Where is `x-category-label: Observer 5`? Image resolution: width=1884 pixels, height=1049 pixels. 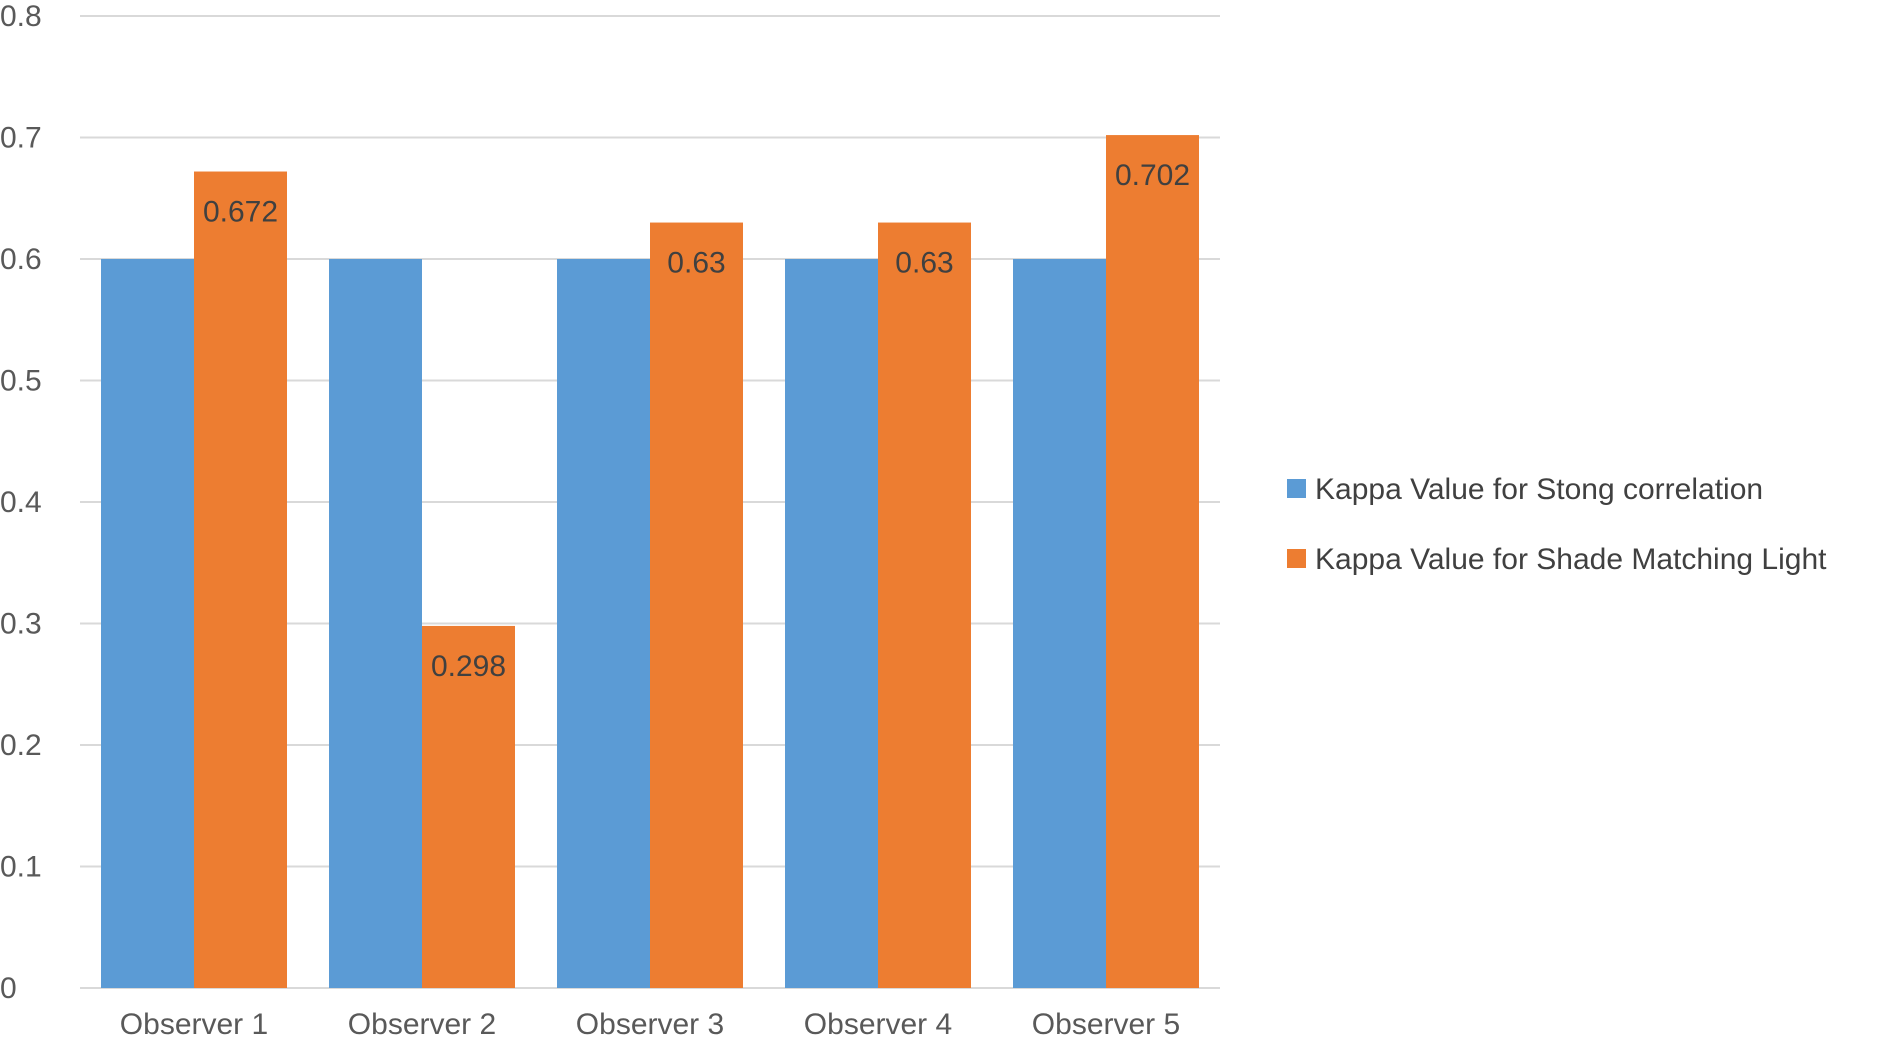 x-category-label: Observer 5 is located at coordinates (1106, 1024).